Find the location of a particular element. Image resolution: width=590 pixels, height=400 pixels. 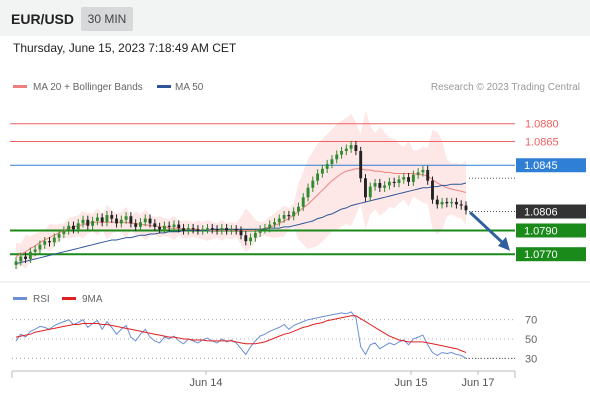

ma20-legend-swatch is located at coordinates (20, 86).